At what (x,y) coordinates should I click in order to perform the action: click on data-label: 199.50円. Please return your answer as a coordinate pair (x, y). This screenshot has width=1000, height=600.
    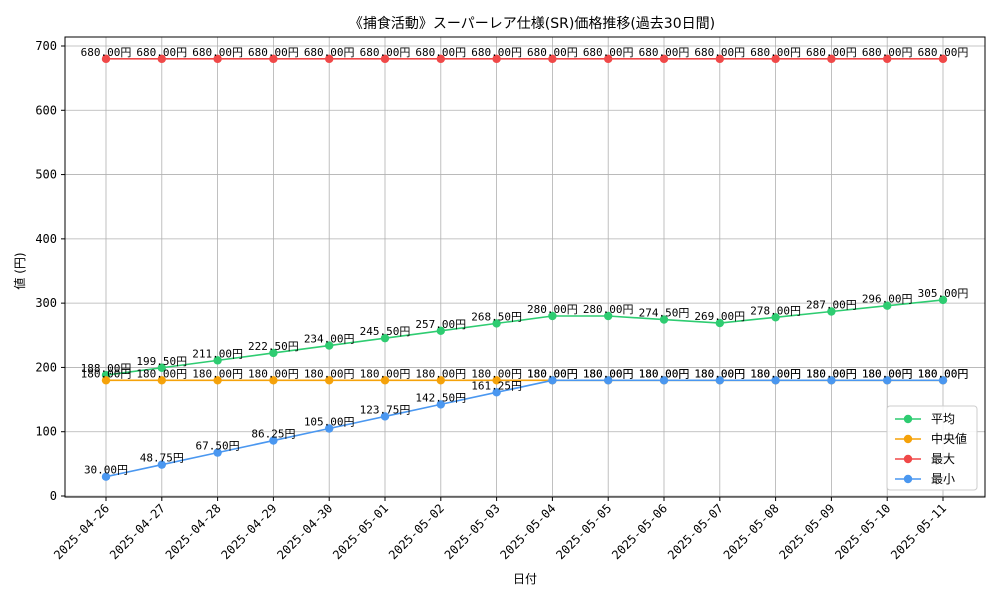
    Looking at the image, I should click on (161, 361).